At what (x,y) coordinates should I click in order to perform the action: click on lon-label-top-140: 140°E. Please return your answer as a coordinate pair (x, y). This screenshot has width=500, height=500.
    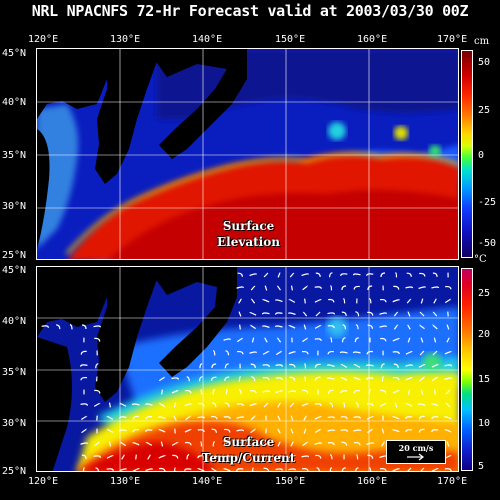
    Looking at the image, I should click on (207, 39).